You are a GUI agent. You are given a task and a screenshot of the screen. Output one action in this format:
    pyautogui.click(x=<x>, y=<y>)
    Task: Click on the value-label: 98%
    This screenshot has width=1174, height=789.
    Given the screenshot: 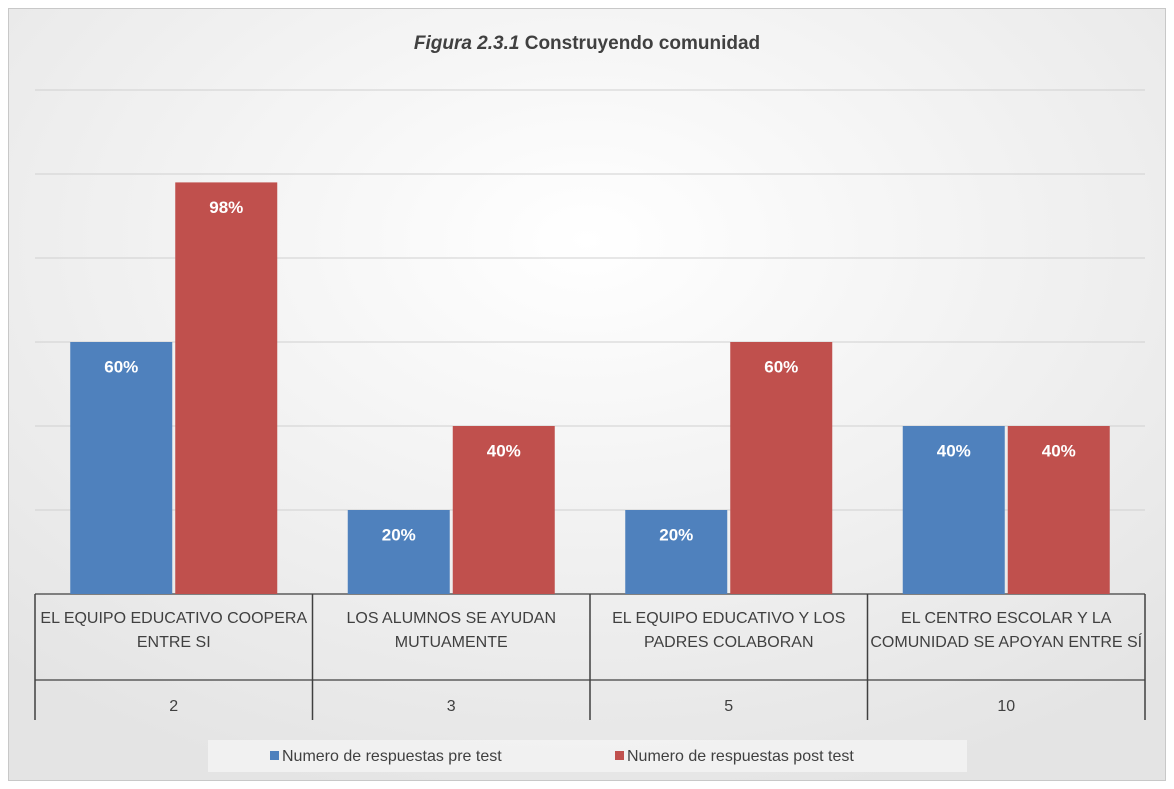 What is the action you would take?
    pyautogui.click(x=226, y=207)
    